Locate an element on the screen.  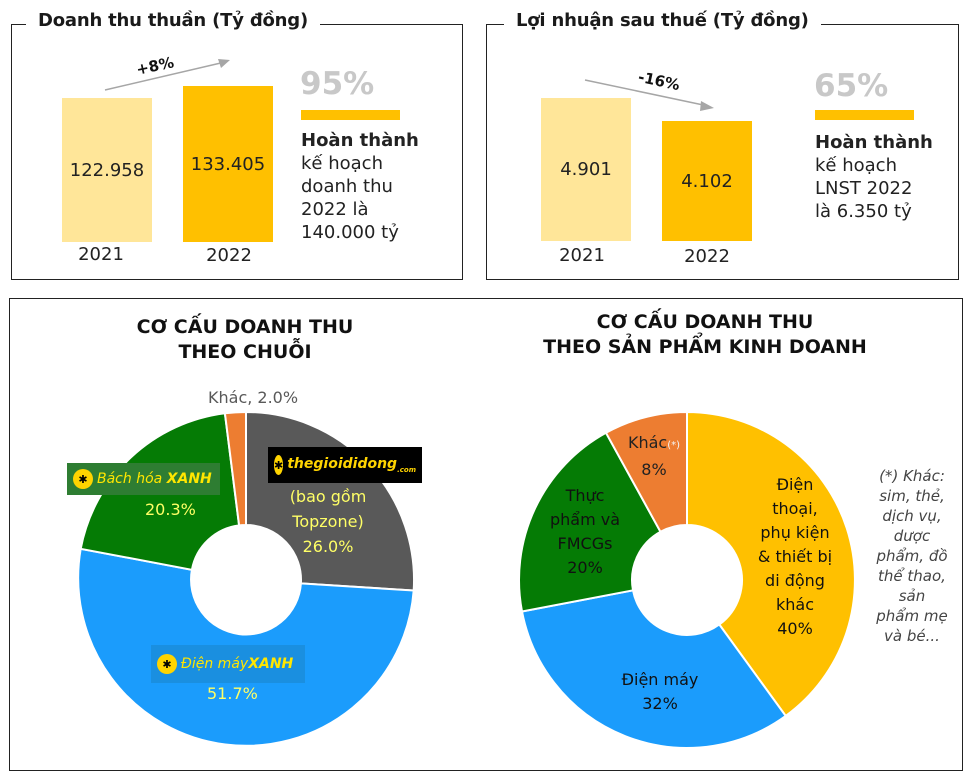
product-food-line: 20% is located at coordinates (585, 567).